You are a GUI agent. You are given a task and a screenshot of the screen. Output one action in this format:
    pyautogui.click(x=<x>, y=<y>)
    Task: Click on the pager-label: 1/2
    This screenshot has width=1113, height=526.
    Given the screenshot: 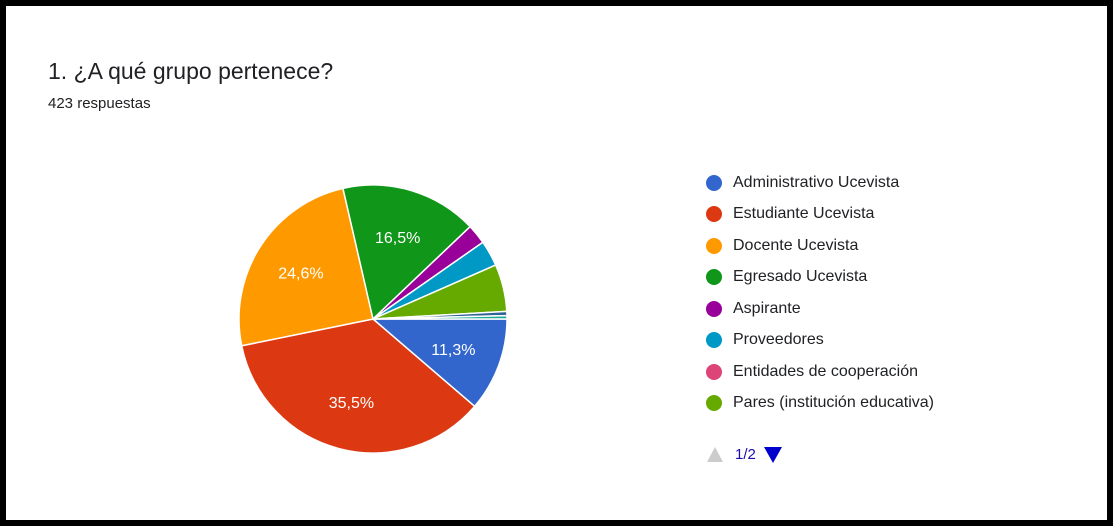 What is the action you would take?
    pyautogui.click(x=745, y=454)
    